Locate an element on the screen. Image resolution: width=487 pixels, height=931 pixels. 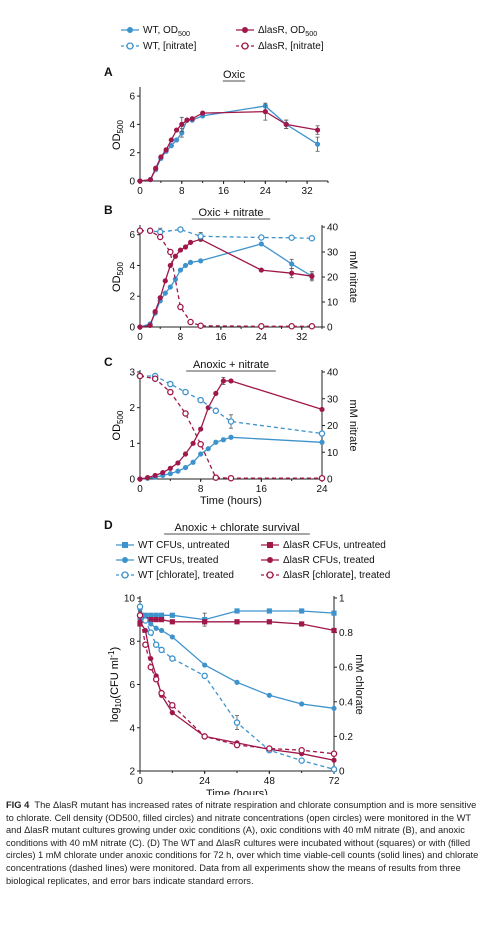
y2-tick-label: 0.4 is located at coordinates (346, 702).